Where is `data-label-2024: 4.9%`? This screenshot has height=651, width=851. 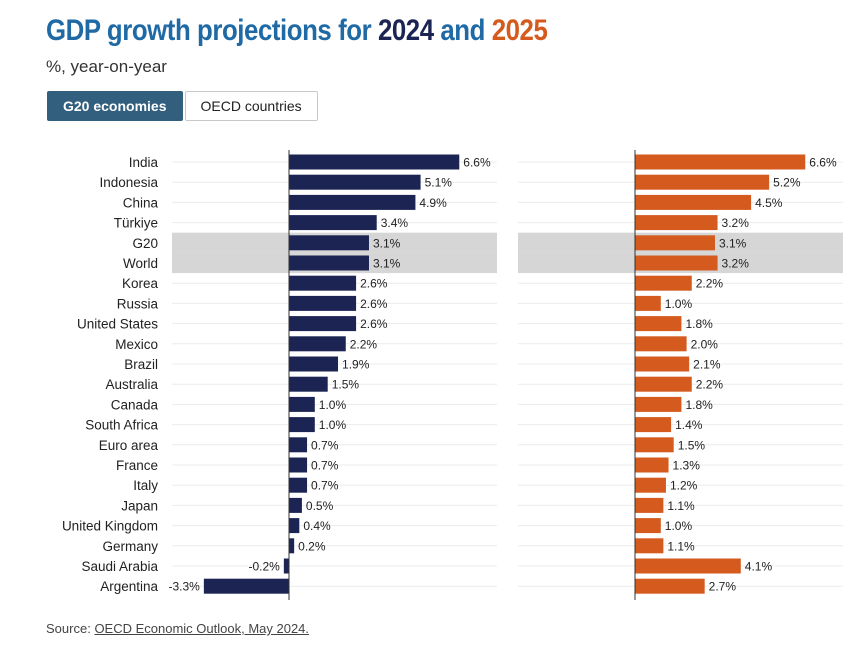
data-label-2024: 4.9% is located at coordinates (433, 203).